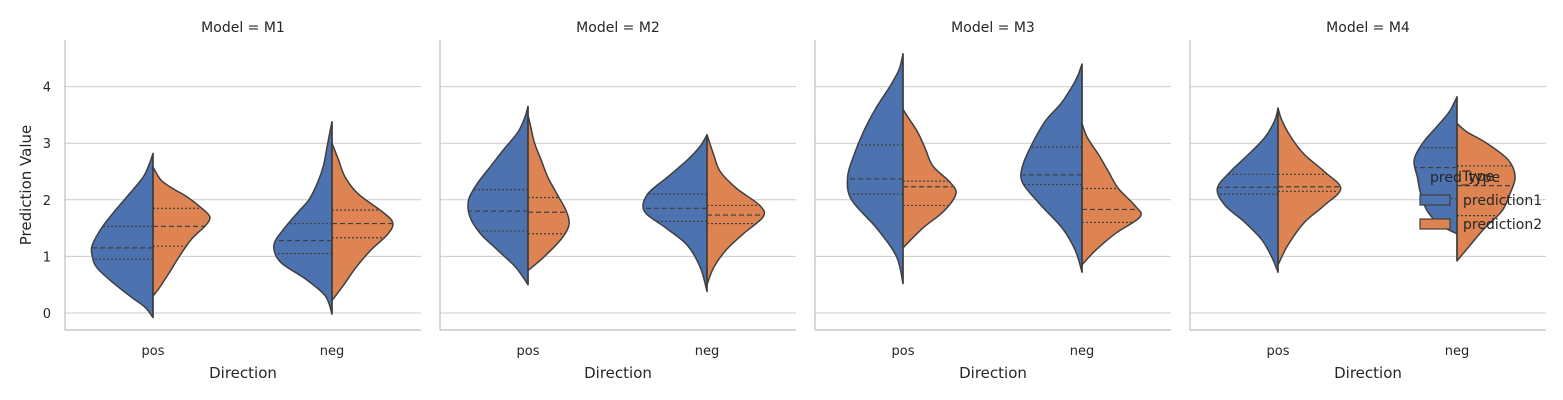 The height and width of the screenshot is (400, 1563). I want to click on legend-swatch-prediction2, so click(1435, 224).